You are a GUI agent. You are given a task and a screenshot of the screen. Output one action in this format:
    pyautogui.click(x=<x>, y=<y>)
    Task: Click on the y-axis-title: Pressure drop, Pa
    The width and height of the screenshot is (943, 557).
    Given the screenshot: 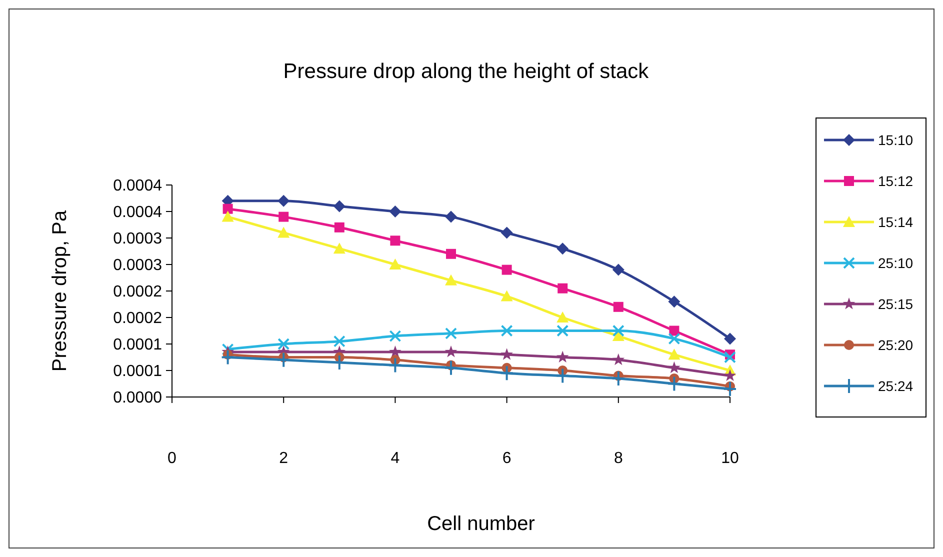 What is the action you would take?
    pyautogui.click(x=60, y=291)
    